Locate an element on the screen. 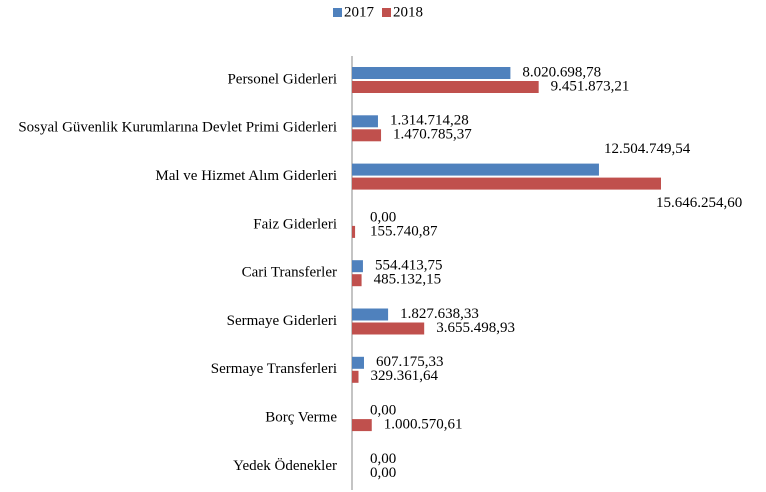  value-label: 485.132,15 is located at coordinates (408, 280).